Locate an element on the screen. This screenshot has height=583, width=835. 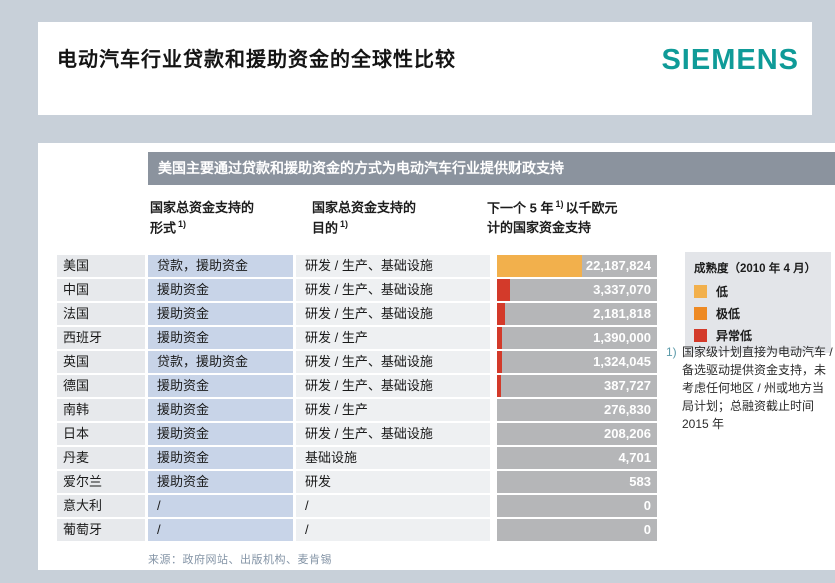
legend-item: 极低 is located at coordinates (758, 313).